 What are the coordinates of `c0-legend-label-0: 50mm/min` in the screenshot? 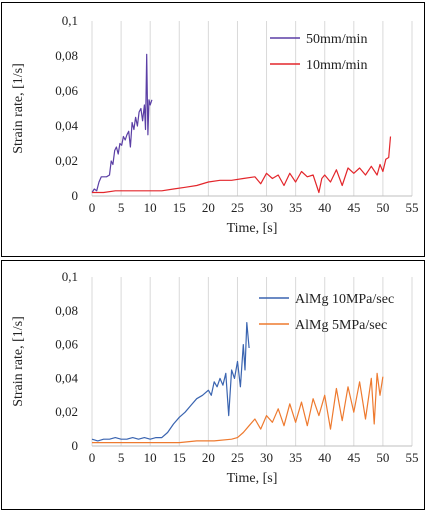 It's located at (336, 39).